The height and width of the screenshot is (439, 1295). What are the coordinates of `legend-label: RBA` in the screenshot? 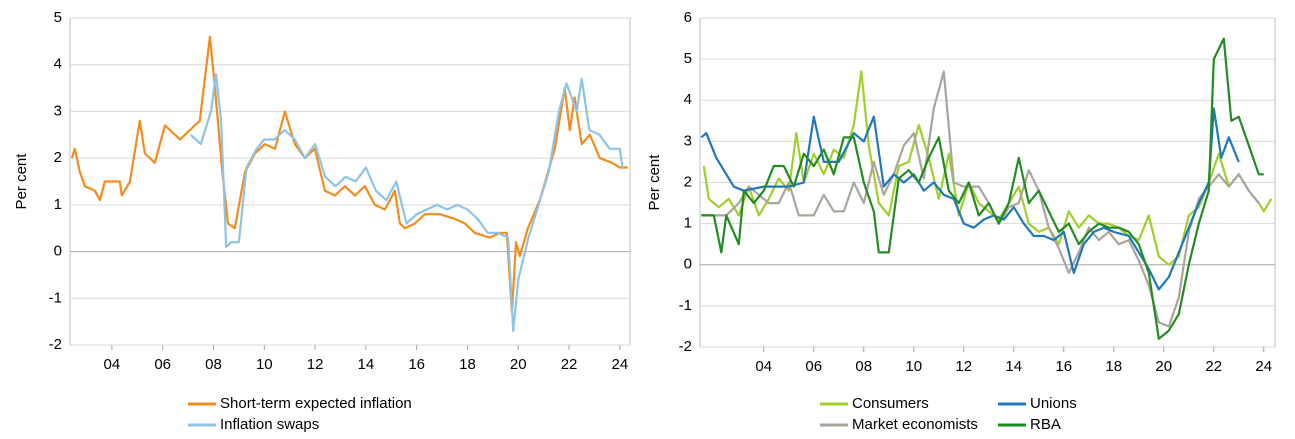 It's located at (1045, 424).